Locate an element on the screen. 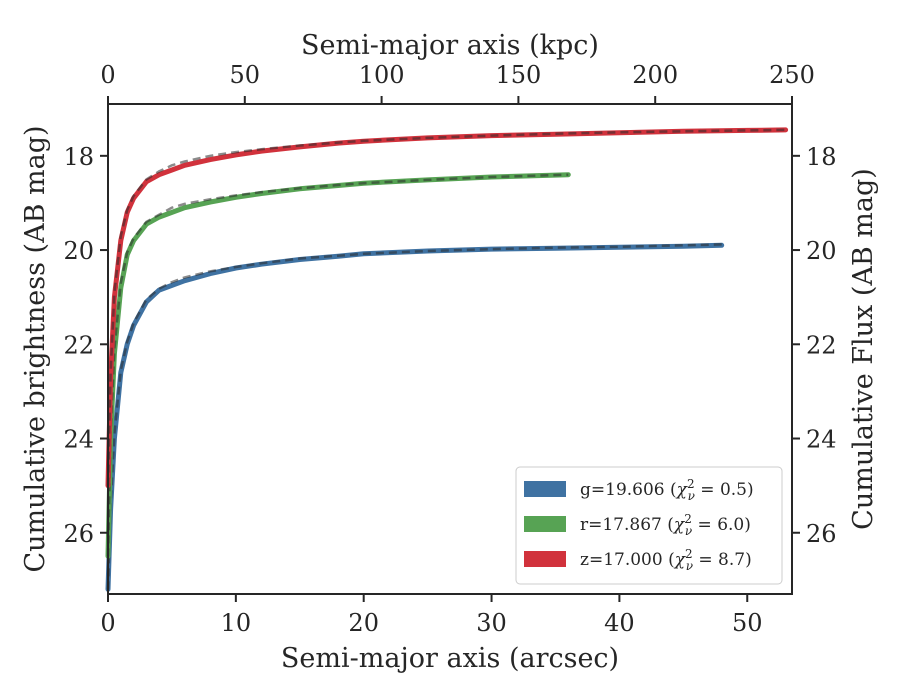 The width and height of the screenshot is (900, 700). x-tick-label-1: 10 is located at coordinates (236, 623).